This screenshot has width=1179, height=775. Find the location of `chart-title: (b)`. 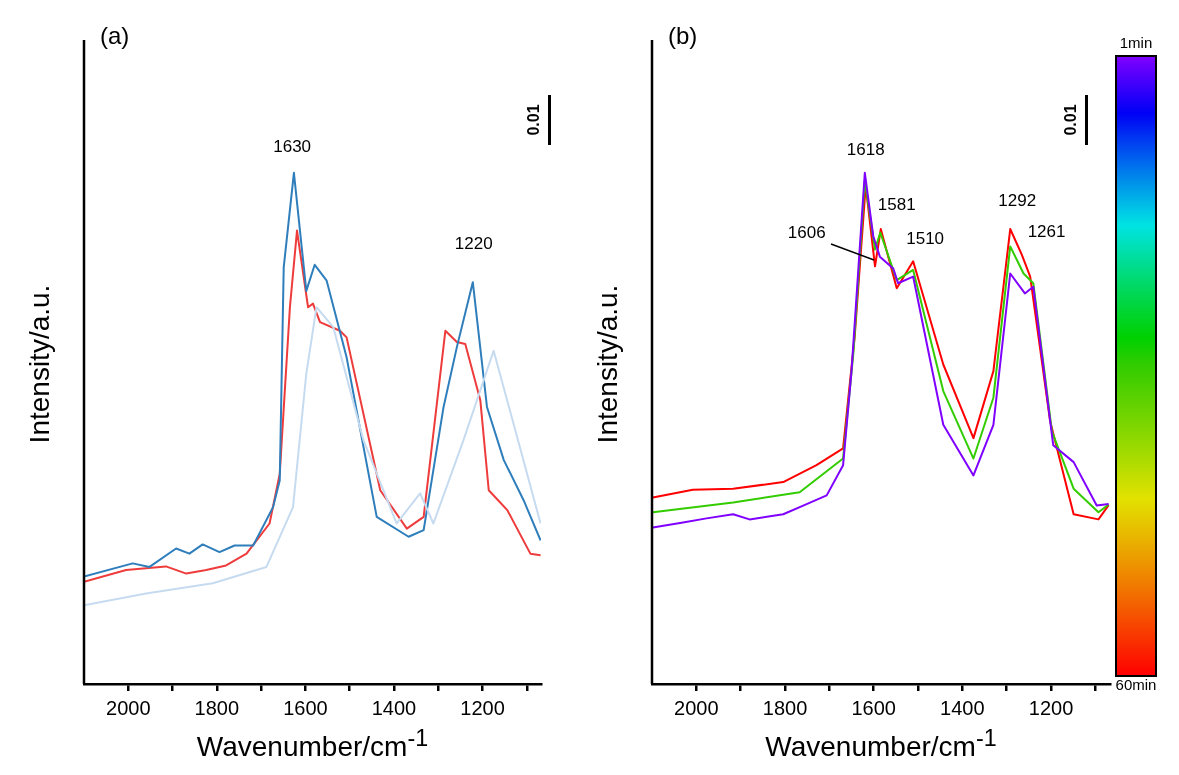

chart-title: (b) is located at coordinates (683, 36).